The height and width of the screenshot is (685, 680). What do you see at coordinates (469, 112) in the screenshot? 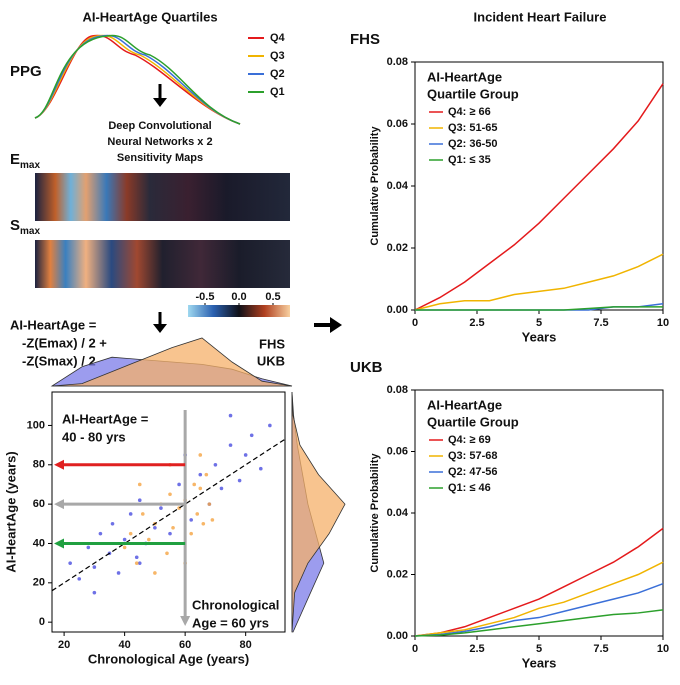
I see `legend-label: Q4: ≥ 66` at bounding box center [469, 112].